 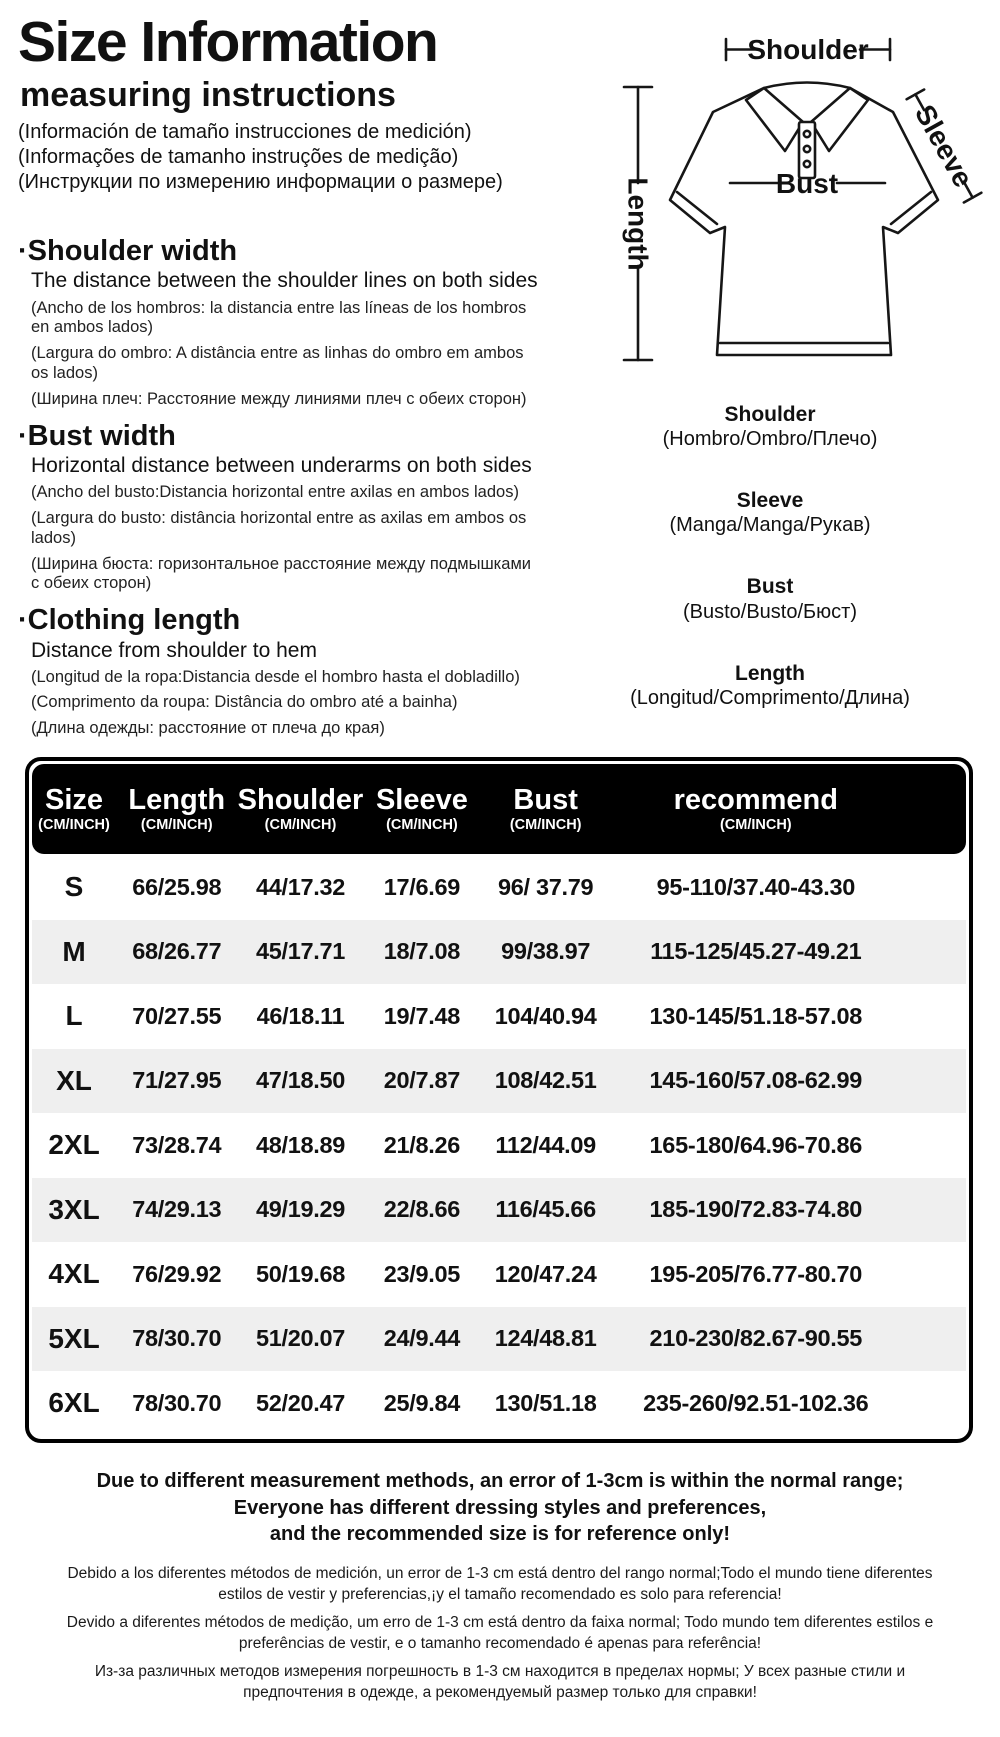 What do you see at coordinates (911, 208) in the screenshot?
I see `right-cuff-line` at bounding box center [911, 208].